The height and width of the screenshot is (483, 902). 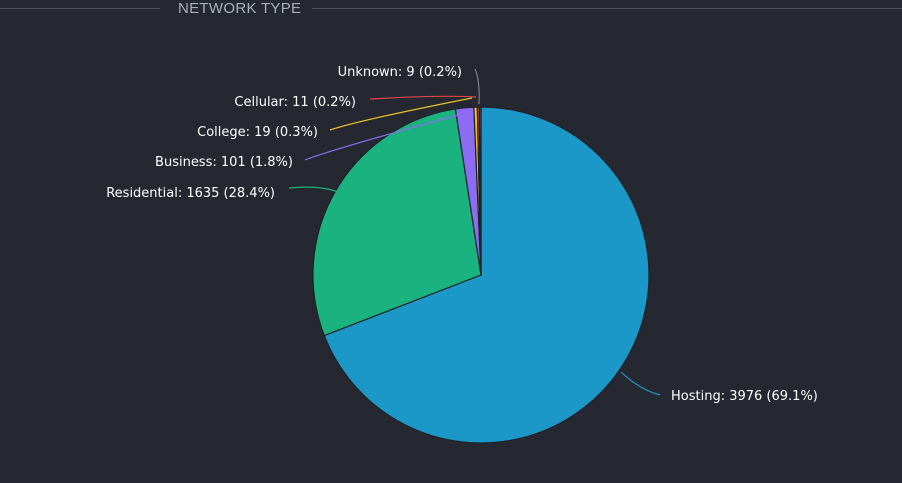 I want to click on leader-line-college, so click(x=401, y=114).